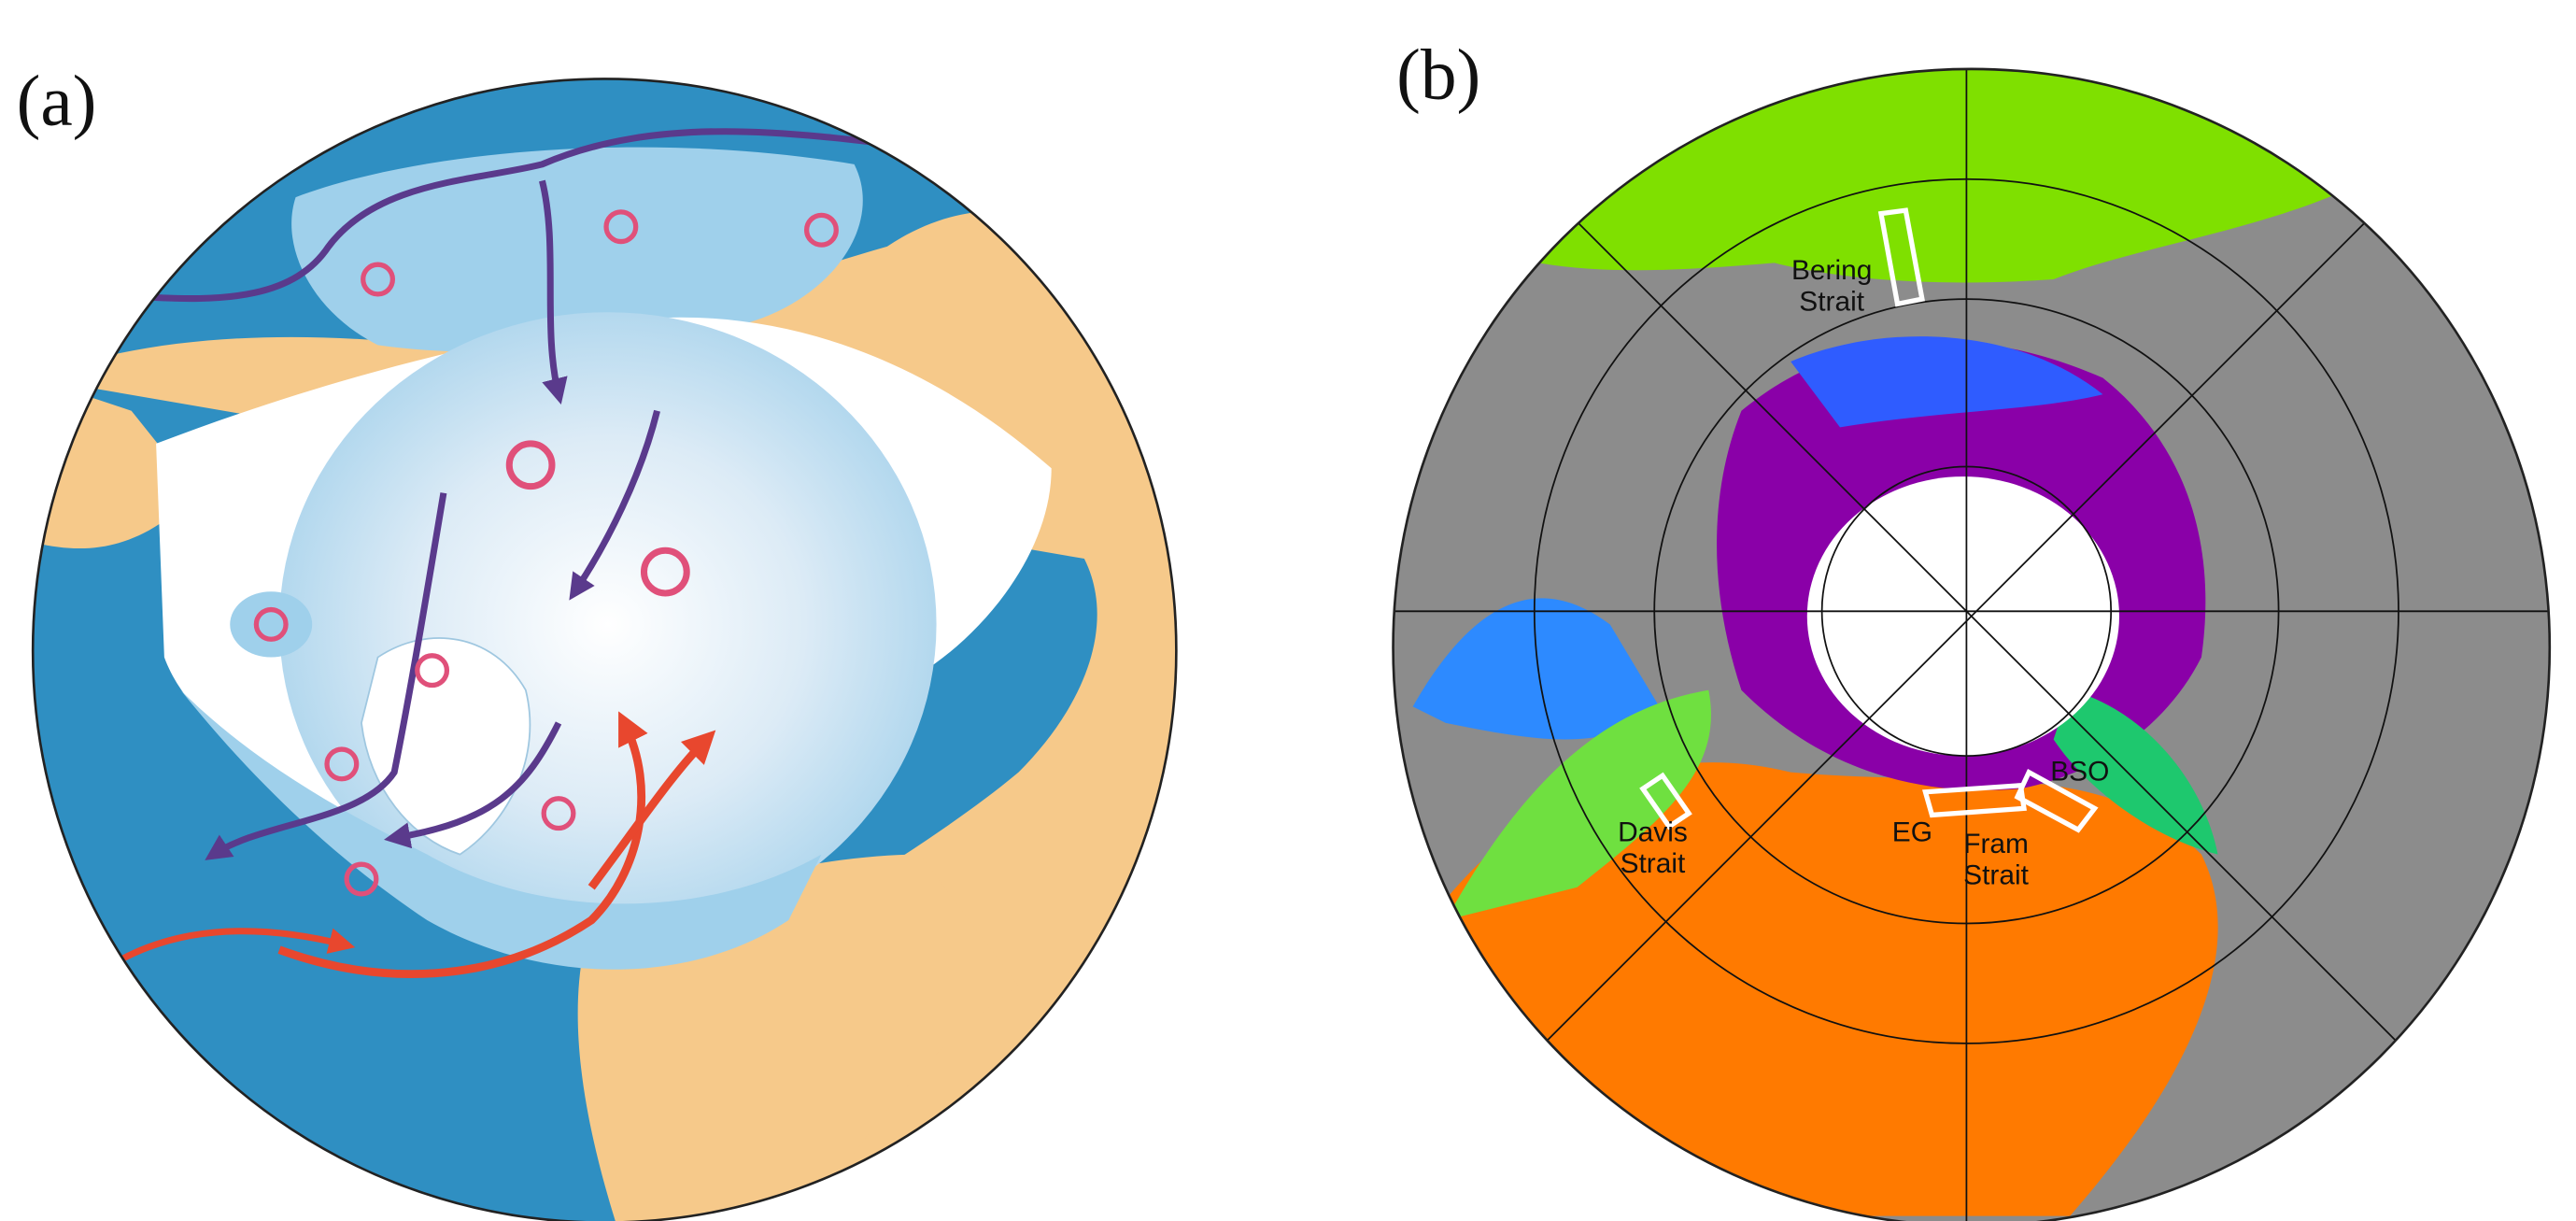 Image resolution: width=2576 pixels, height=1221 pixels. What do you see at coordinates (1653, 832) in the screenshot?
I see `strait-label: Davis` at bounding box center [1653, 832].